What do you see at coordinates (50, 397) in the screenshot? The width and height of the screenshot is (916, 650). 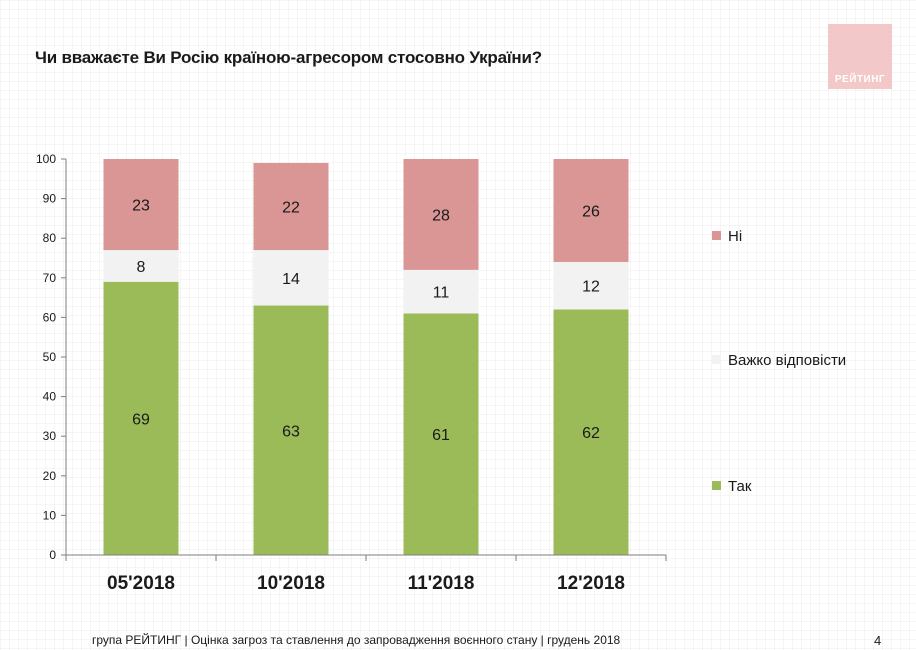 I see `y-tick-label: 40` at bounding box center [50, 397].